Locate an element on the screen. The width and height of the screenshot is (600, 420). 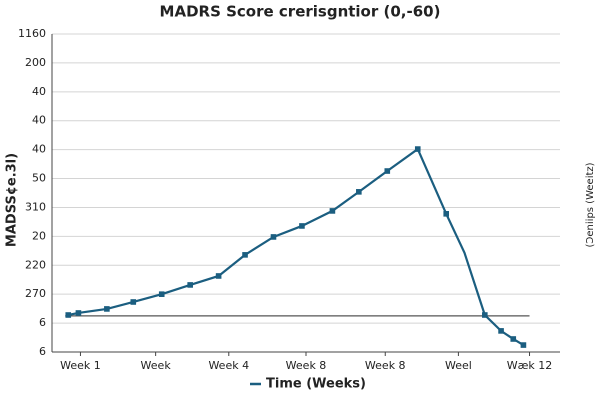
legend-label: Time (Weeks) is located at coordinates (316, 384).